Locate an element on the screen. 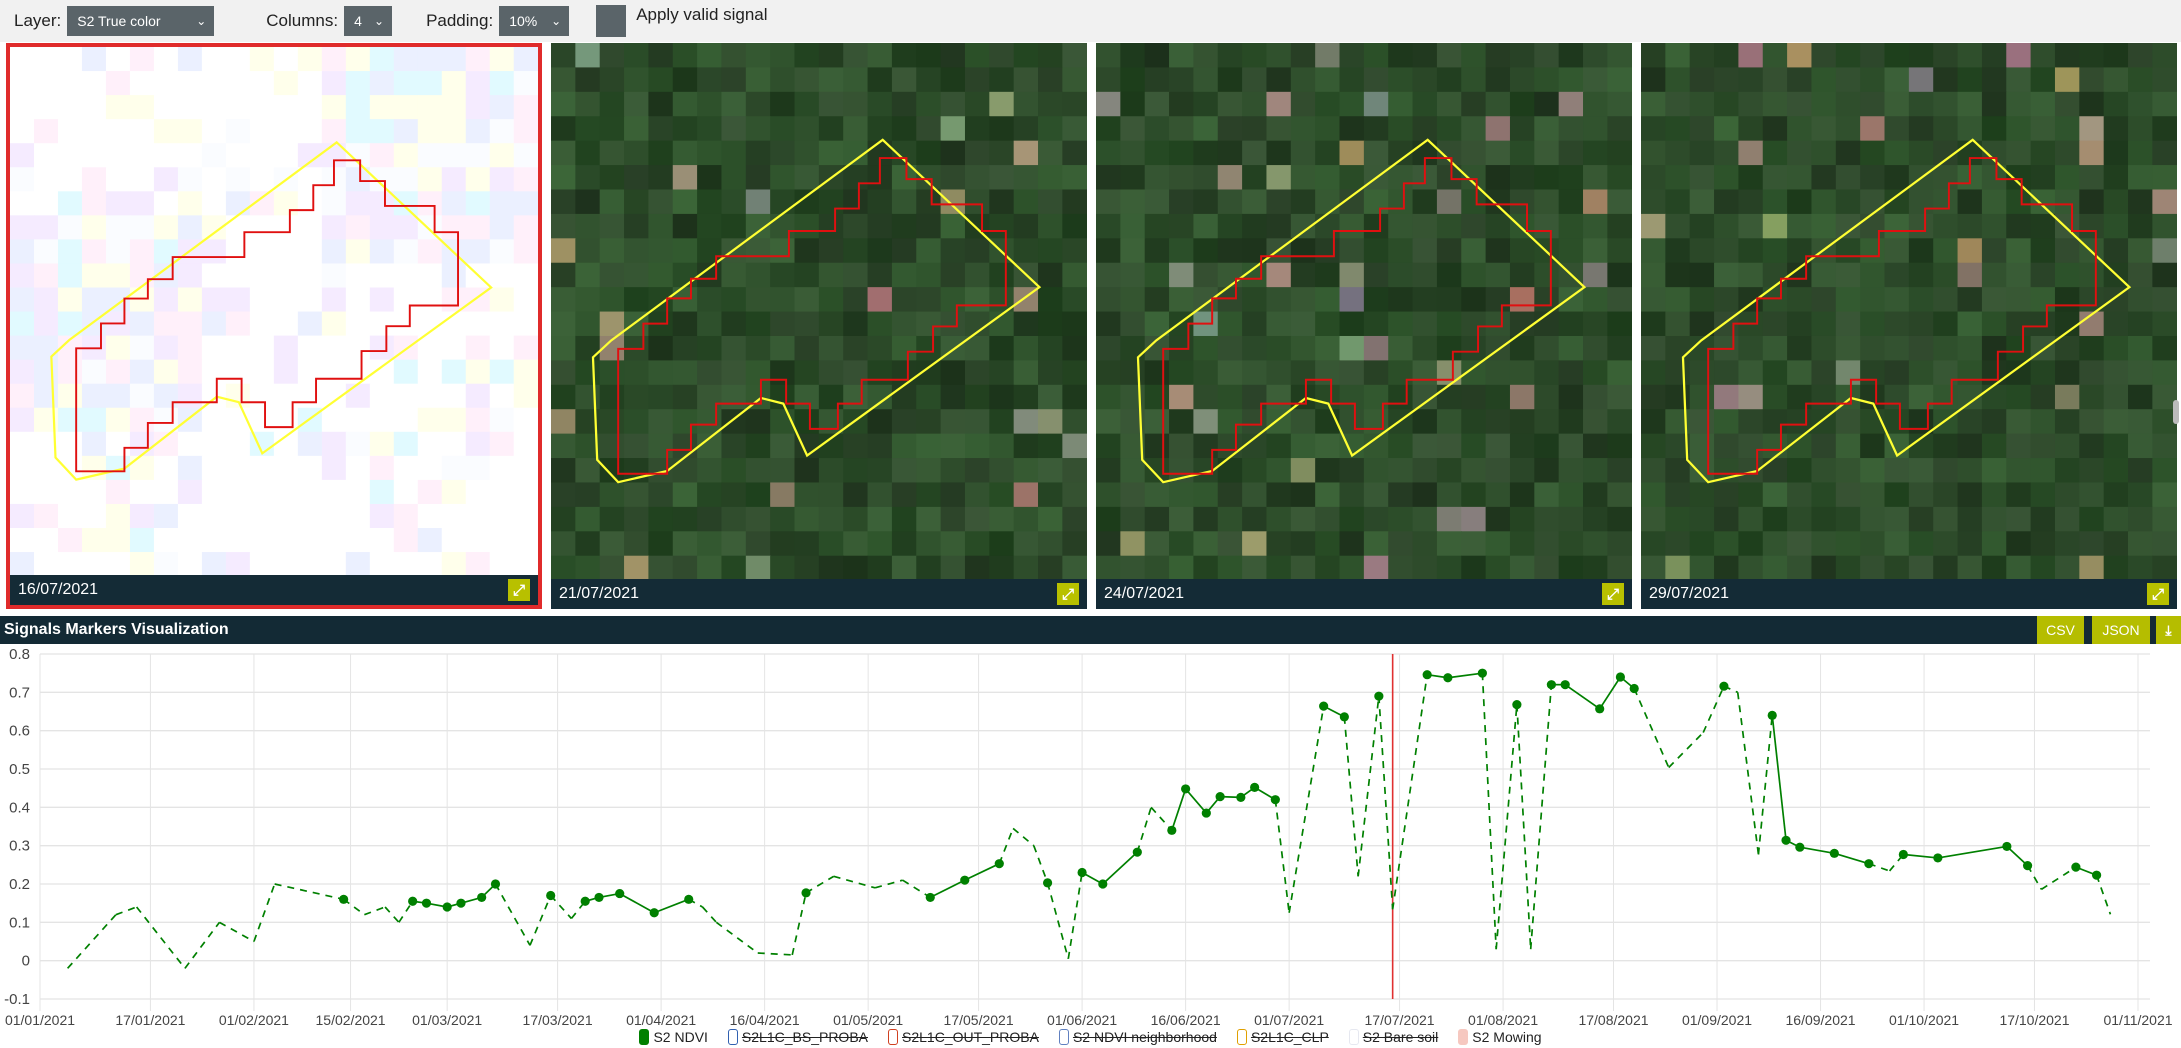  csv-button: CSV is located at coordinates (2060, 630).